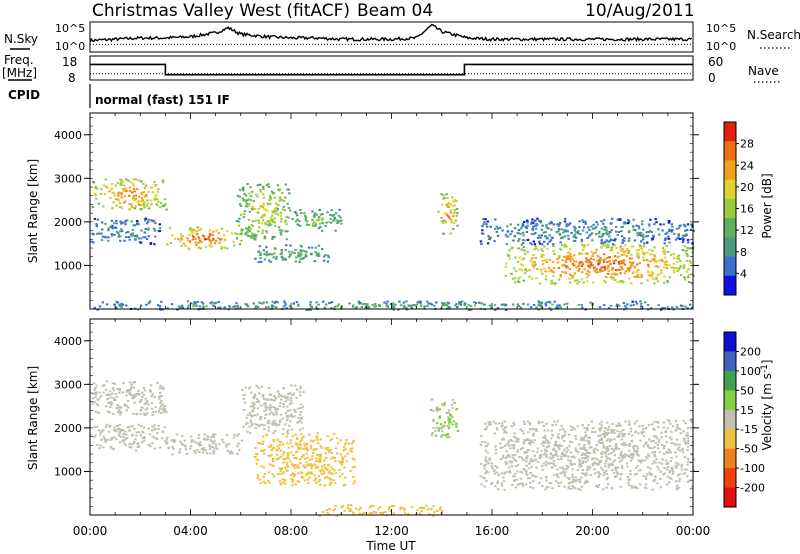 The width and height of the screenshot is (800, 554). I want to click on x-tick-label: 00:00, so click(693, 531).